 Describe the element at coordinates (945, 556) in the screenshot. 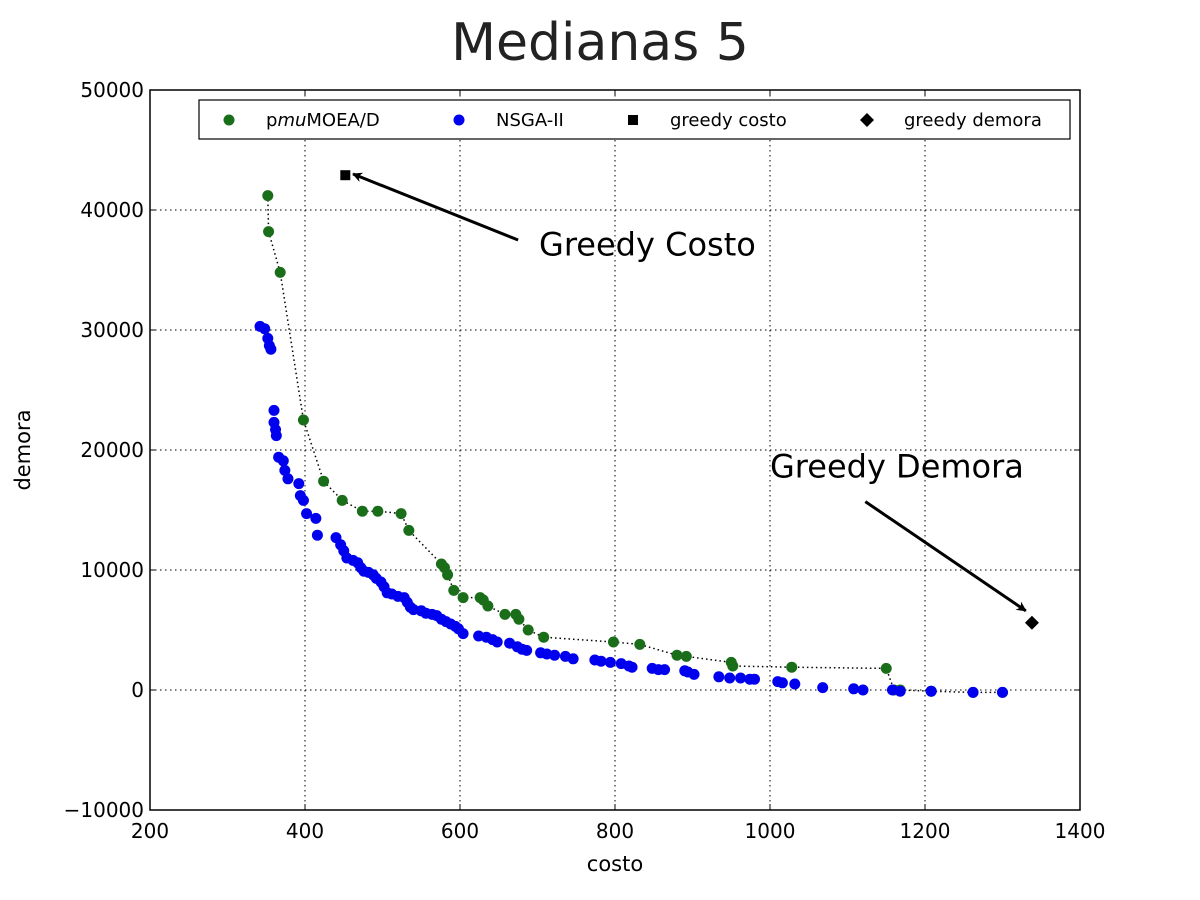

I see `greedy-demora-arrow` at that location.